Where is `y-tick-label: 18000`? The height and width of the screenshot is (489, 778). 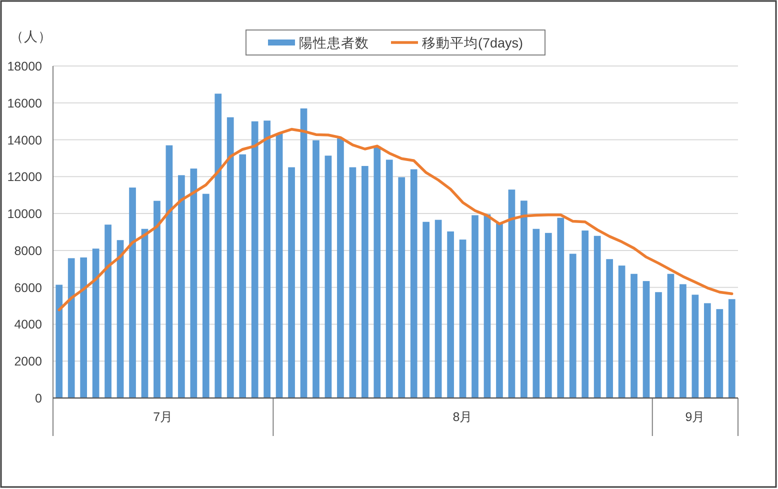 y-tick-label: 18000 is located at coordinates (24, 67).